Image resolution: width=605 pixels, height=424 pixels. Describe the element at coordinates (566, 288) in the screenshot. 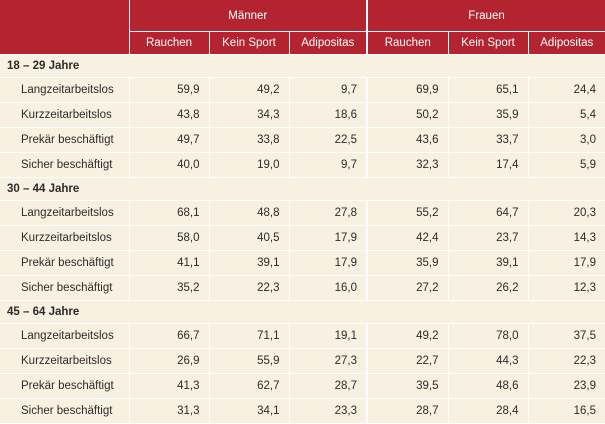

I see `percentage-cell: 12,3` at that location.